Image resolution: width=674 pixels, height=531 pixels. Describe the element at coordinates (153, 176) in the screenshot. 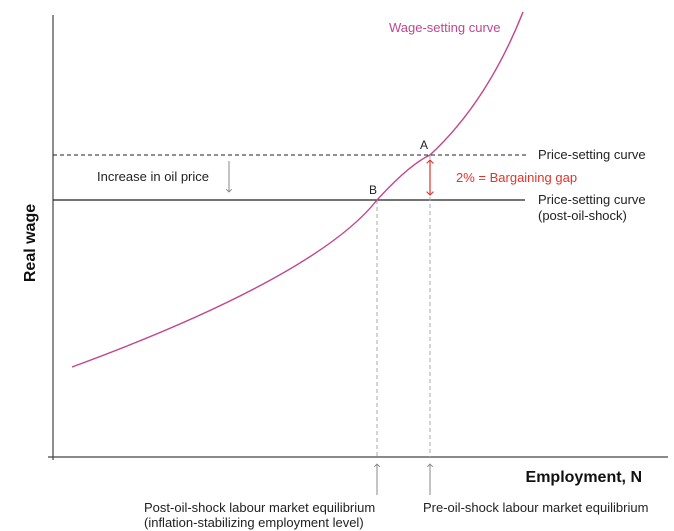

I see `oil-price-annotation: Increase in oil price` at that location.